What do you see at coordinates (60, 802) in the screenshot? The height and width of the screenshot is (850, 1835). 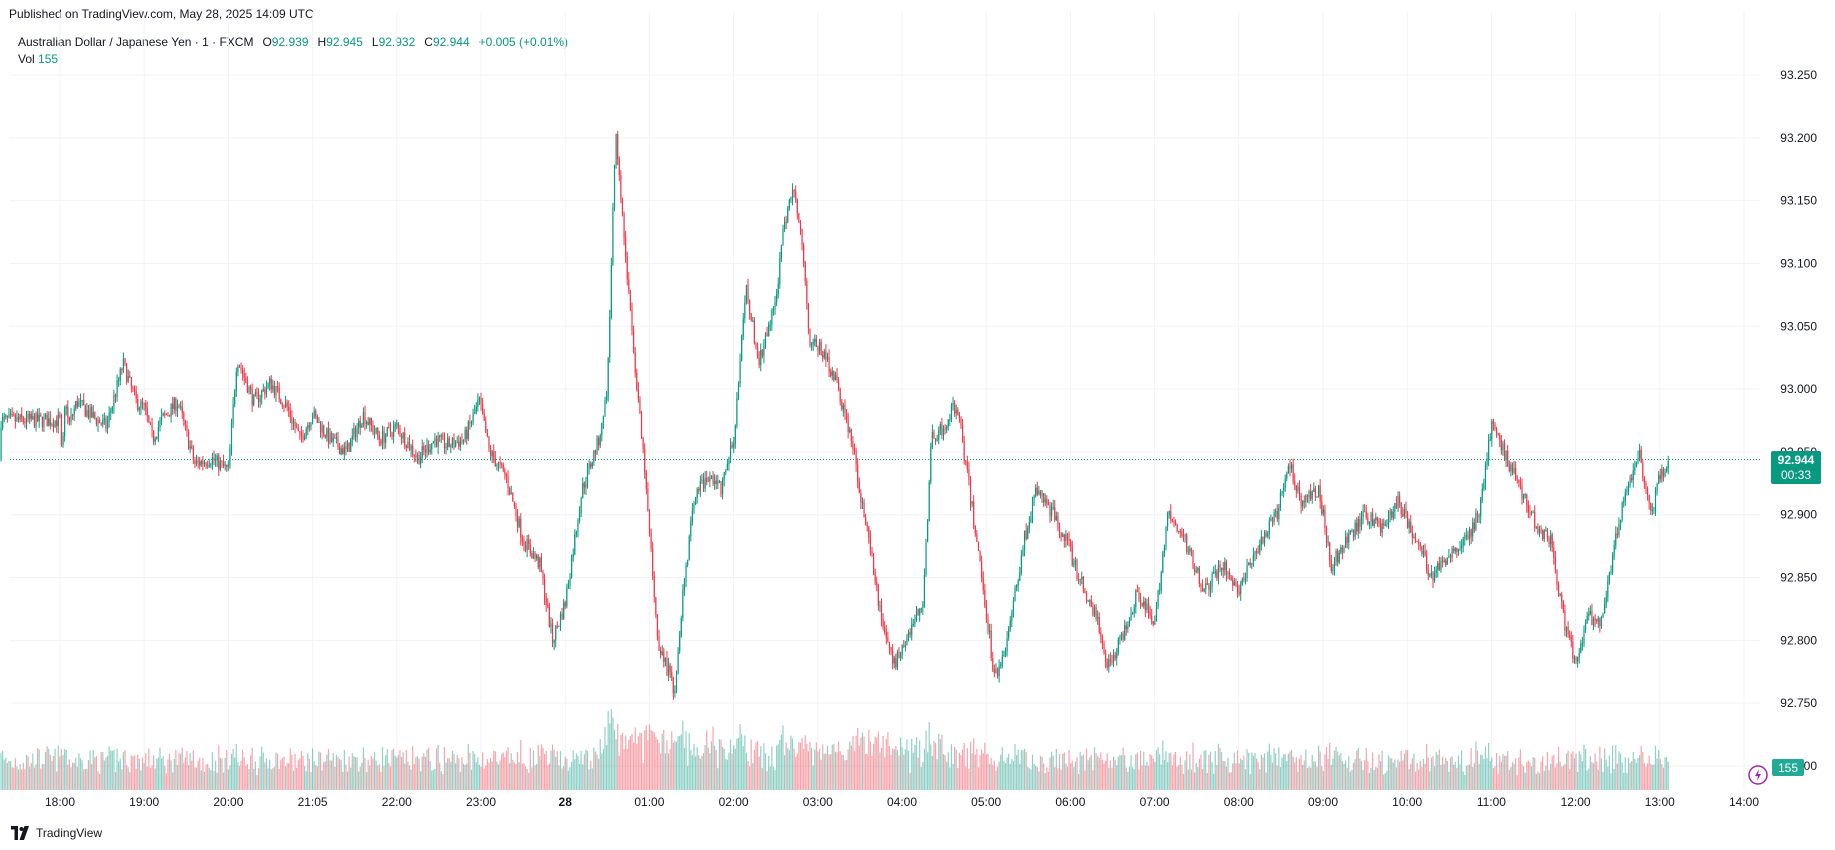 I see `time-tick-label: 18:00` at bounding box center [60, 802].